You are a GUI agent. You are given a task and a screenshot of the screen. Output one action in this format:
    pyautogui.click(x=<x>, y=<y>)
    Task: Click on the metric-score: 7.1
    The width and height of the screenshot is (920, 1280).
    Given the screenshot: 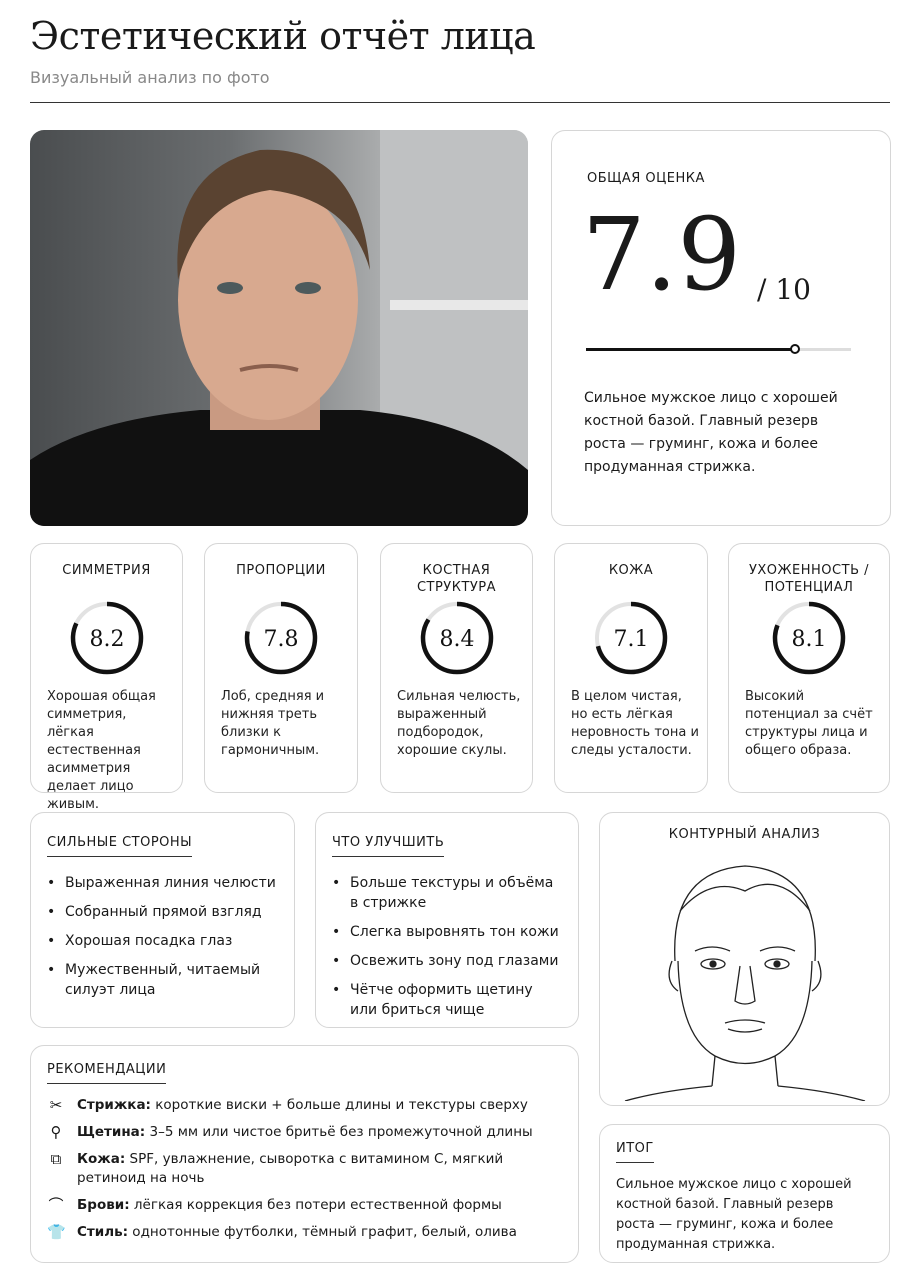 What is the action you would take?
    pyautogui.click(x=631, y=639)
    